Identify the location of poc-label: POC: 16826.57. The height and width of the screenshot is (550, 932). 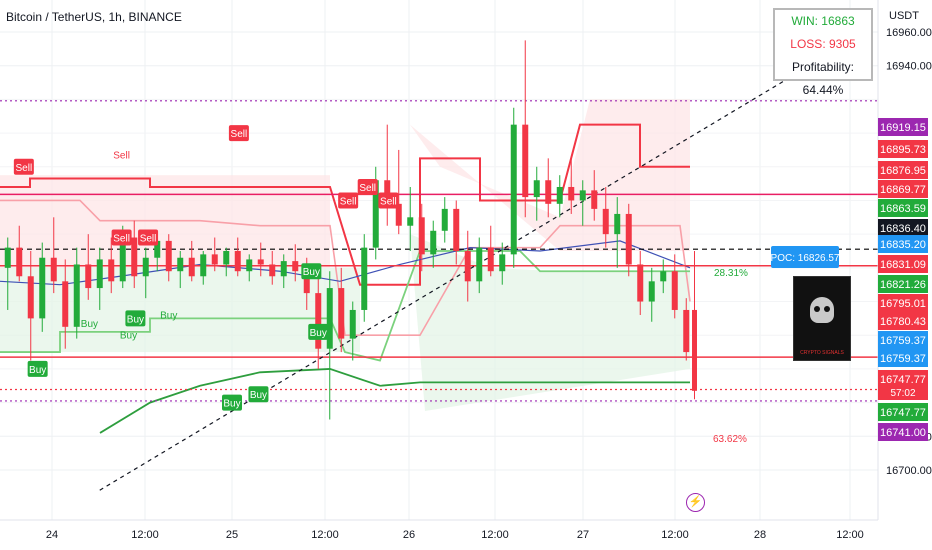
(805, 258).